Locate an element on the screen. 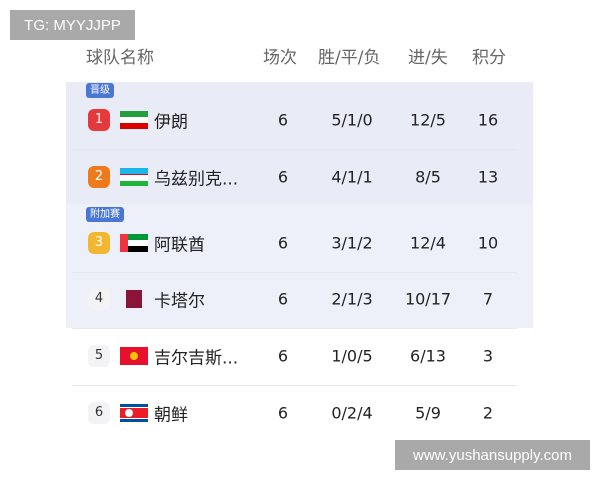  wdl: 4/1/1 is located at coordinates (352, 177).